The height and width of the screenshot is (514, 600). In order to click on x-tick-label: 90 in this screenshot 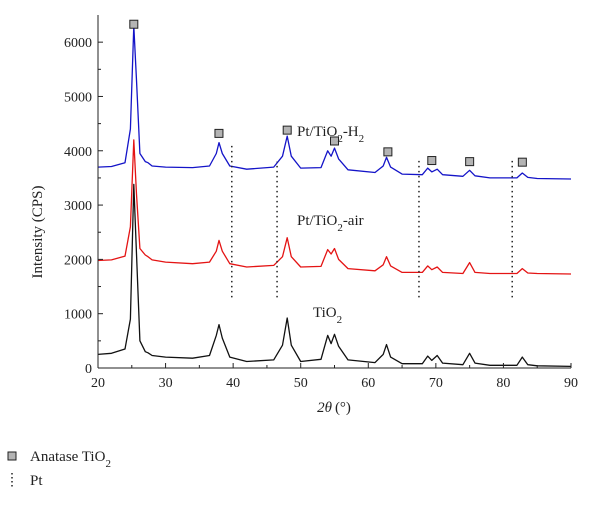, I will do `click(571, 383)`.